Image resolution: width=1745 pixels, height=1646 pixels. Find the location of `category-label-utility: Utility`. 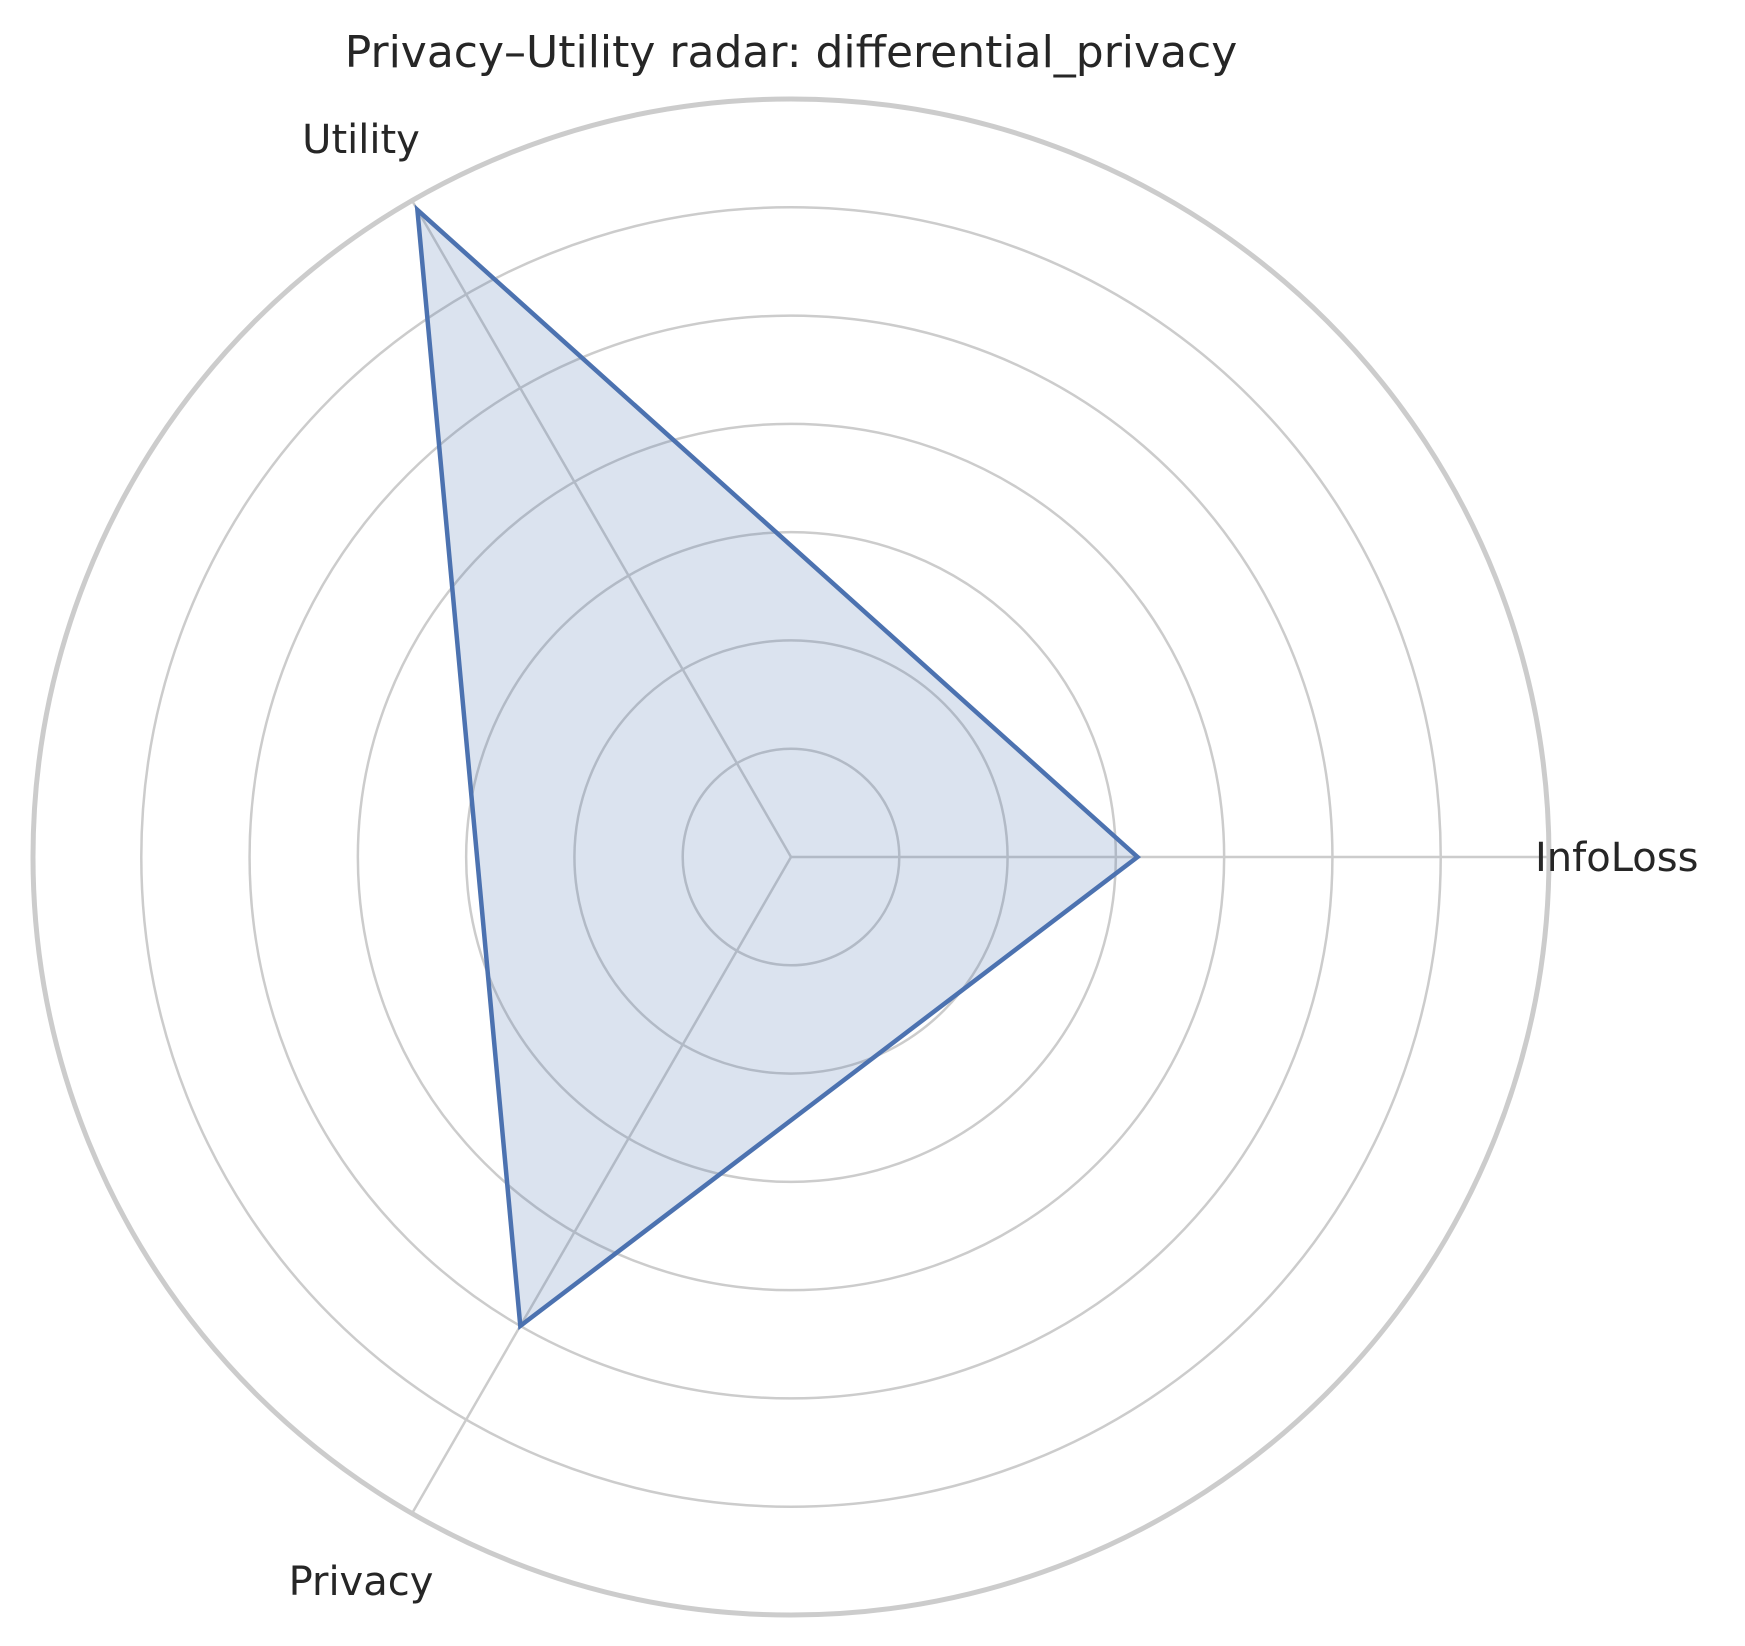

category-label-utility: Utility is located at coordinates (361, 140).